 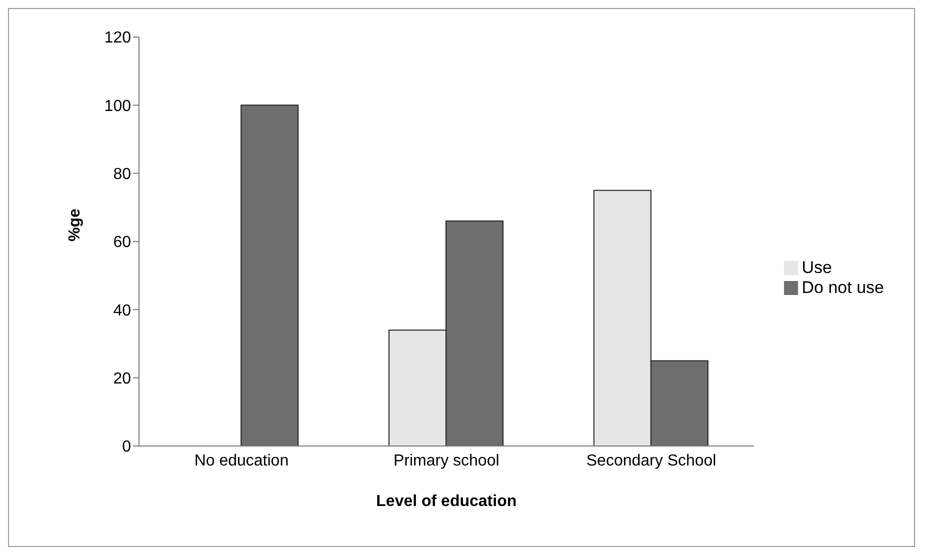 I want to click on legend-label: Use, so click(x=817, y=267).